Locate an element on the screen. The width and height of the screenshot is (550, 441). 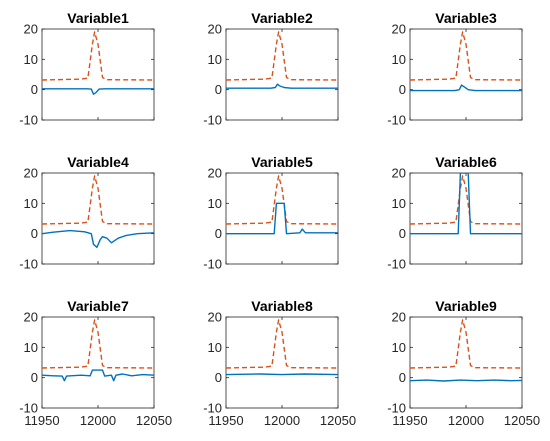
subplot-9: -10 0 10 20 11950 12000 12050 Variable9 is located at coordinates (463, 363).